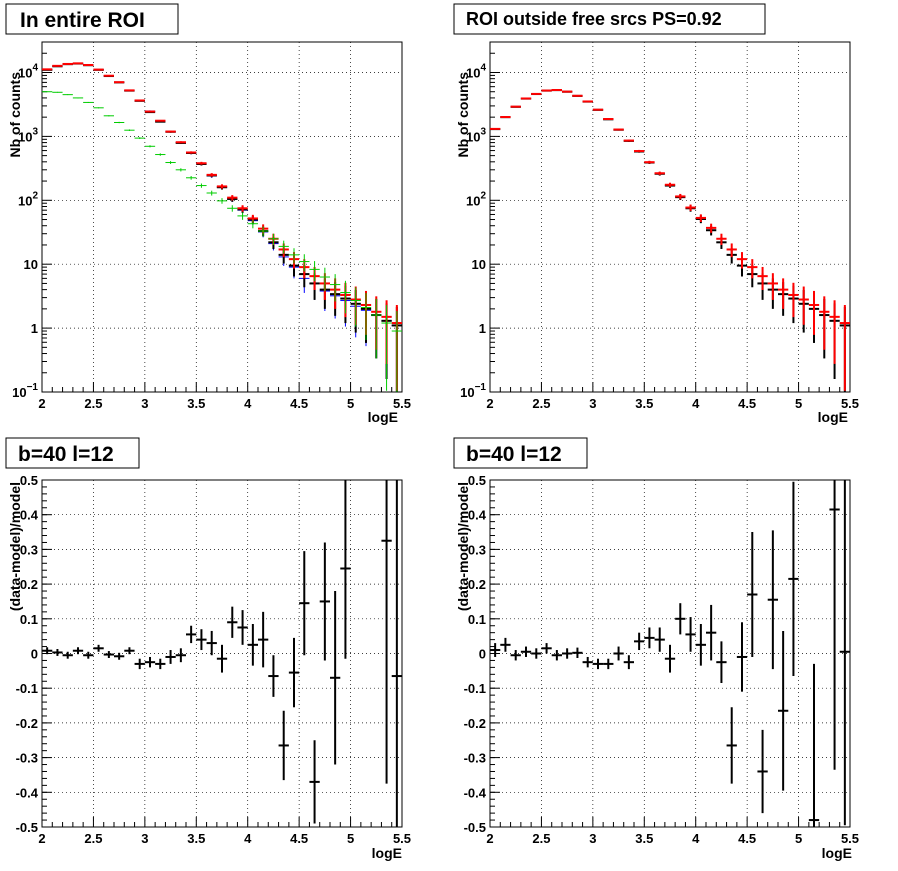  Describe the element at coordinates (29, 515) in the screenshot. I see `y-tick-label: 0.4` at that location.